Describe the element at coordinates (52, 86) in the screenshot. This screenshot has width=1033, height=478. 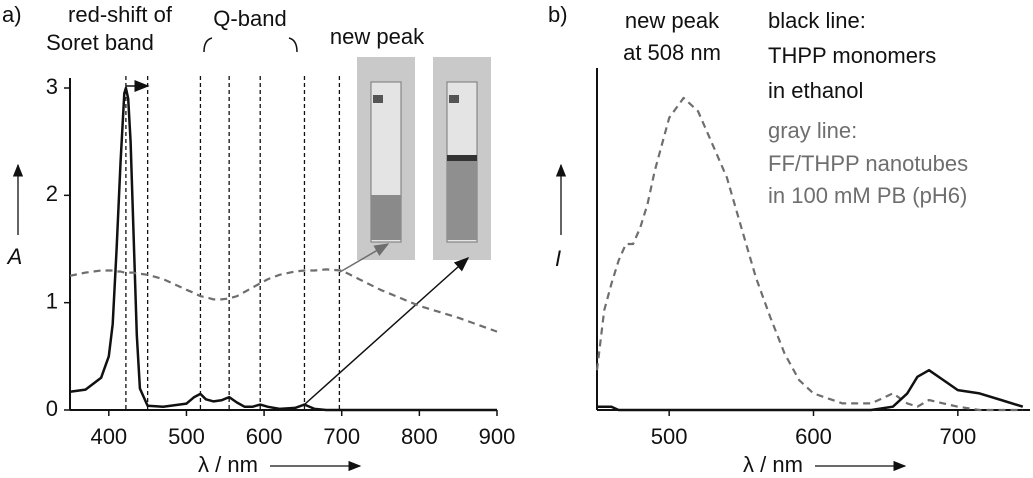
I see `y-tick-label: 3` at that location.